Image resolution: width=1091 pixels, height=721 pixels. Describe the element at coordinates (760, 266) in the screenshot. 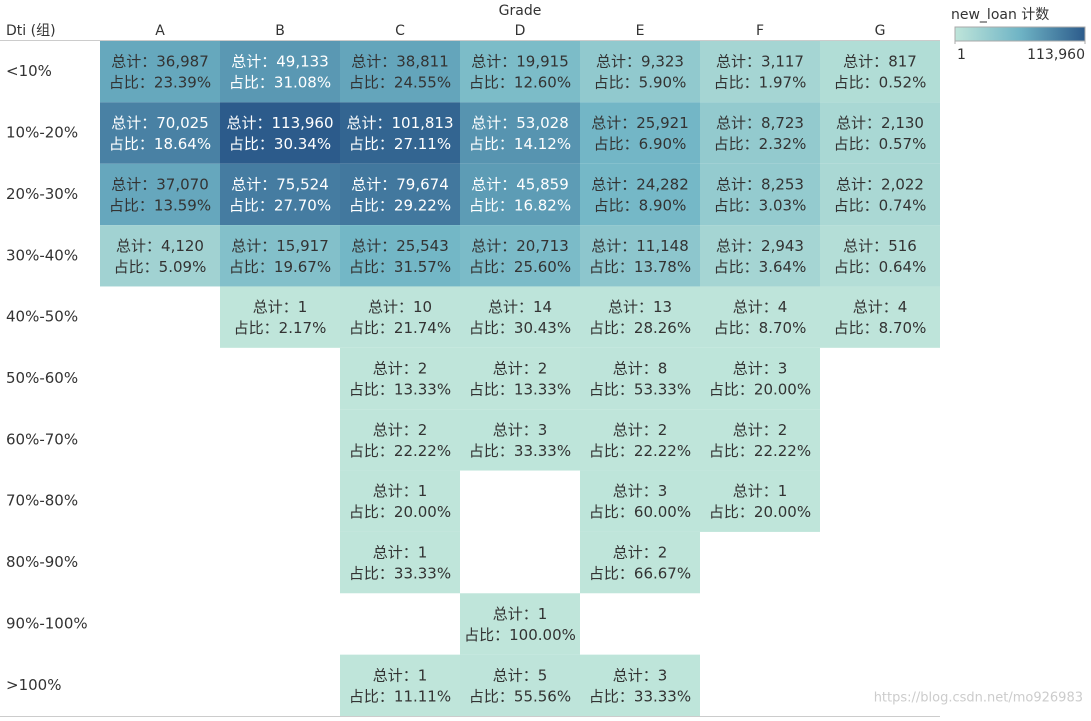

I see `cell-share: 占比：3.64%` at that location.